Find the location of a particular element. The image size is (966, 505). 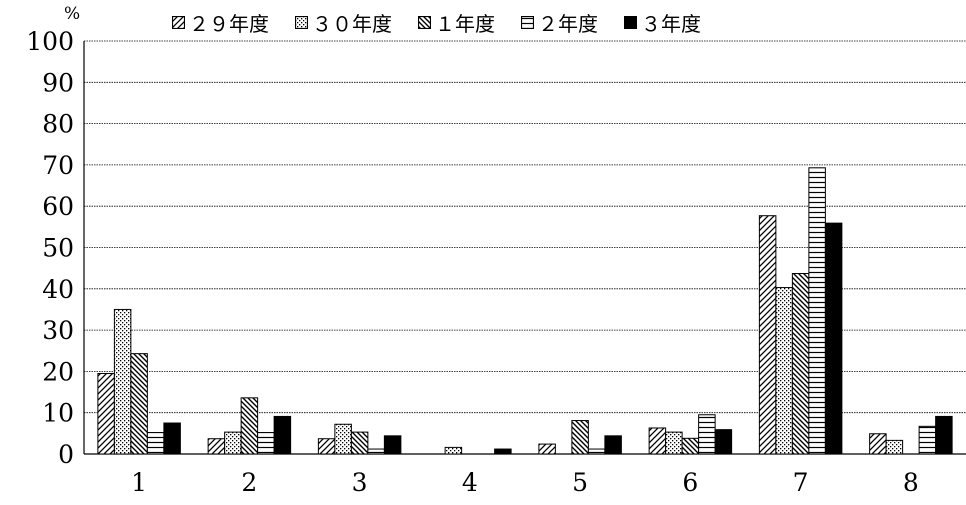

x-tick-label: 1 is located at coordinates (139, 482).